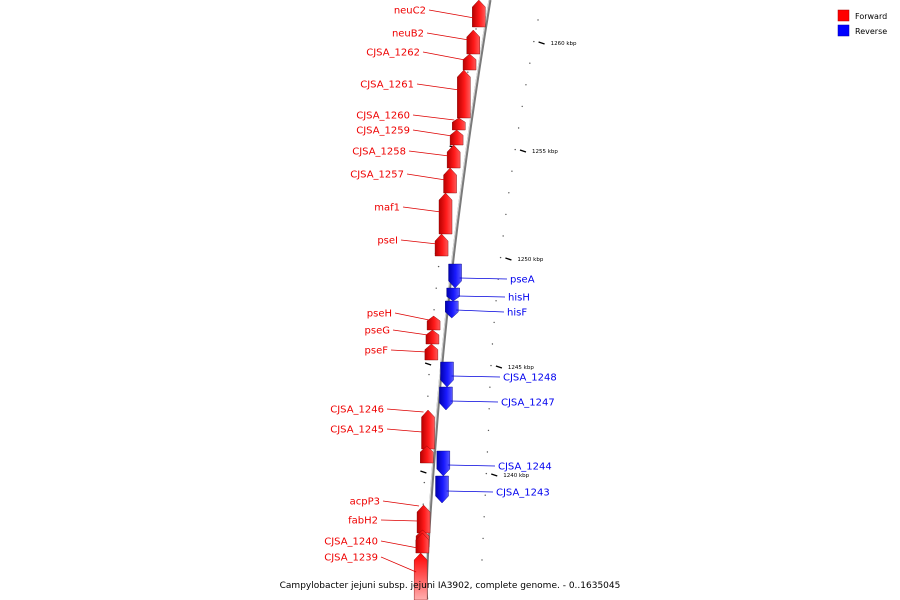  Describe the element at coordinates (363, 521) in the screenshot. I see `gene-label-fabh2: fabH2` at that location.